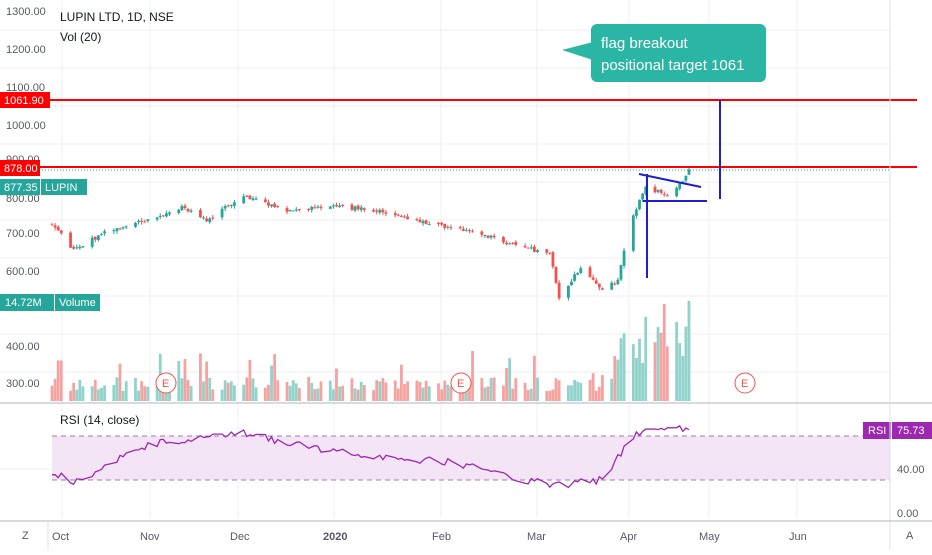 Image resolution: width=932 pixels, height=555 pixels. I want to click on volume-value-badge, so click(27, 302).